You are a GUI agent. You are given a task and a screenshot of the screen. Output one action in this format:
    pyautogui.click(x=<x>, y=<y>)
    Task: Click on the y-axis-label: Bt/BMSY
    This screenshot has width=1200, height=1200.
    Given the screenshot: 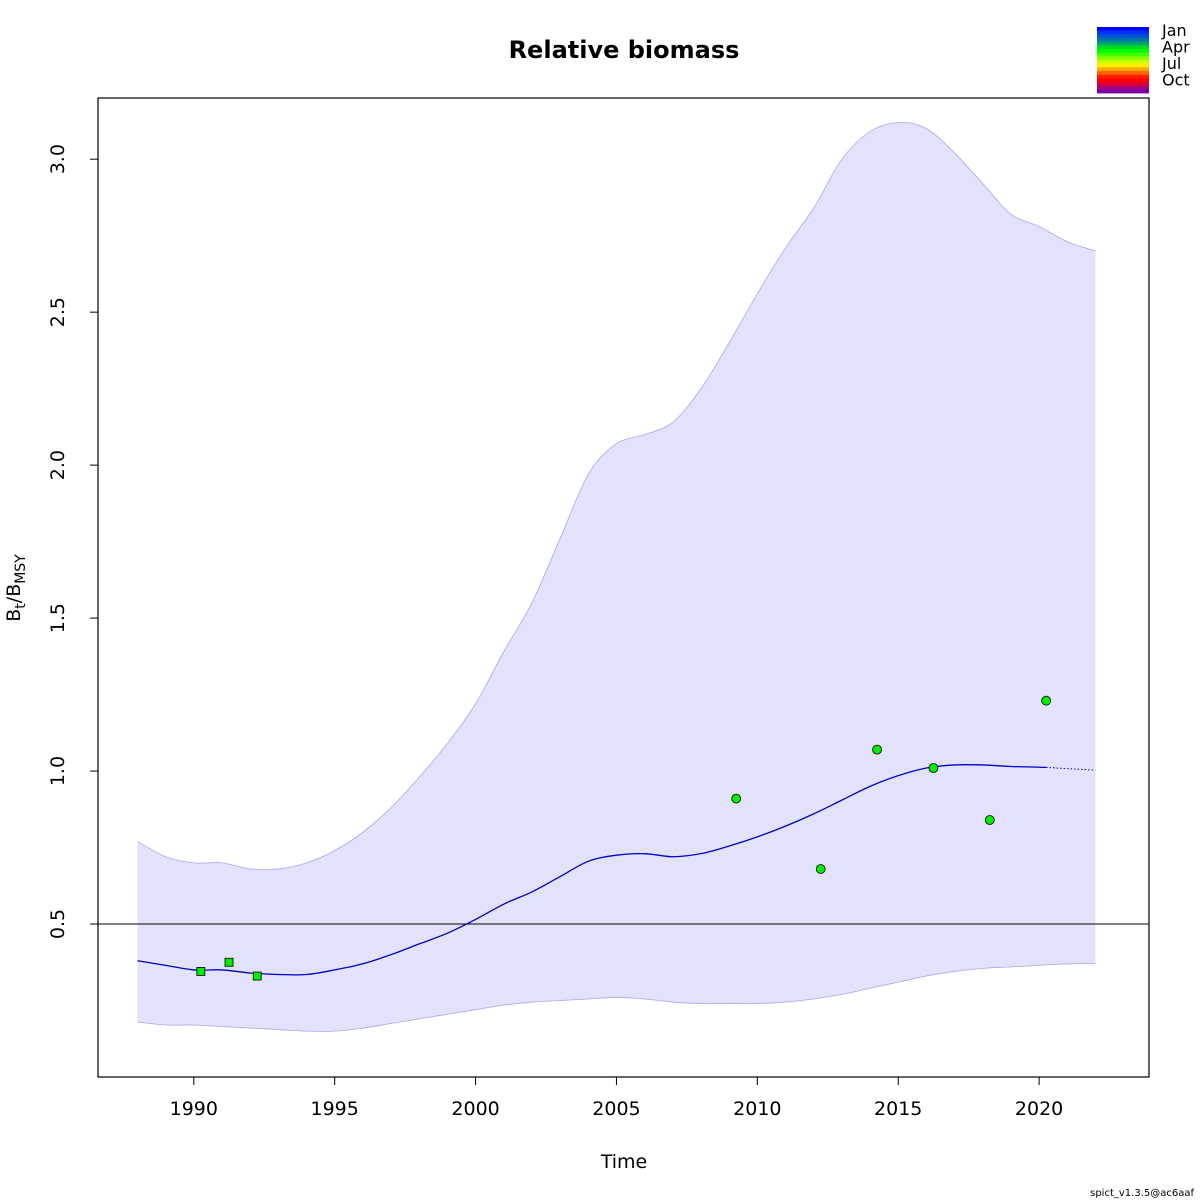 What is the action you would take?
    pyautogui.click(x=16, y=588)
    